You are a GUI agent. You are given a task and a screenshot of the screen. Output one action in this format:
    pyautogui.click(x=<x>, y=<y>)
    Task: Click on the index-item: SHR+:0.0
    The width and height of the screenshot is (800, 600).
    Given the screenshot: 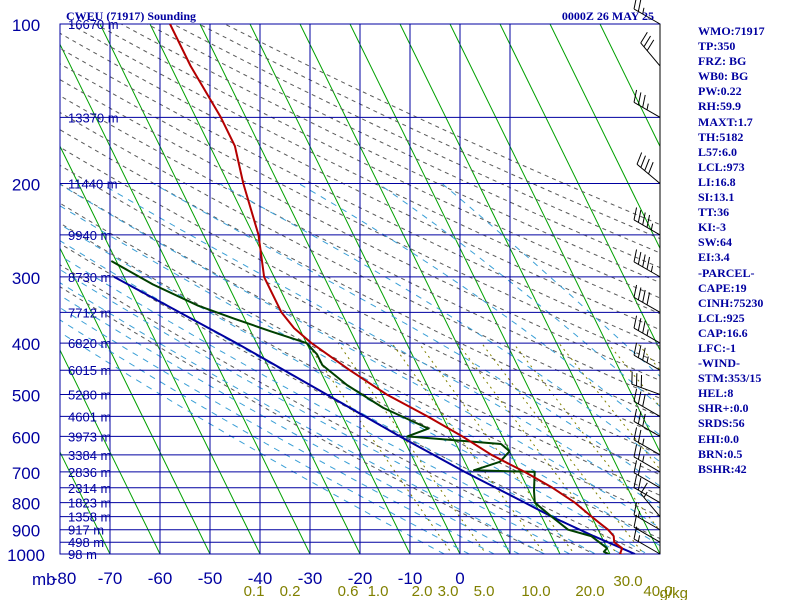 What is the action you would take?
    pyautogui.click(x=723, y=408)
    